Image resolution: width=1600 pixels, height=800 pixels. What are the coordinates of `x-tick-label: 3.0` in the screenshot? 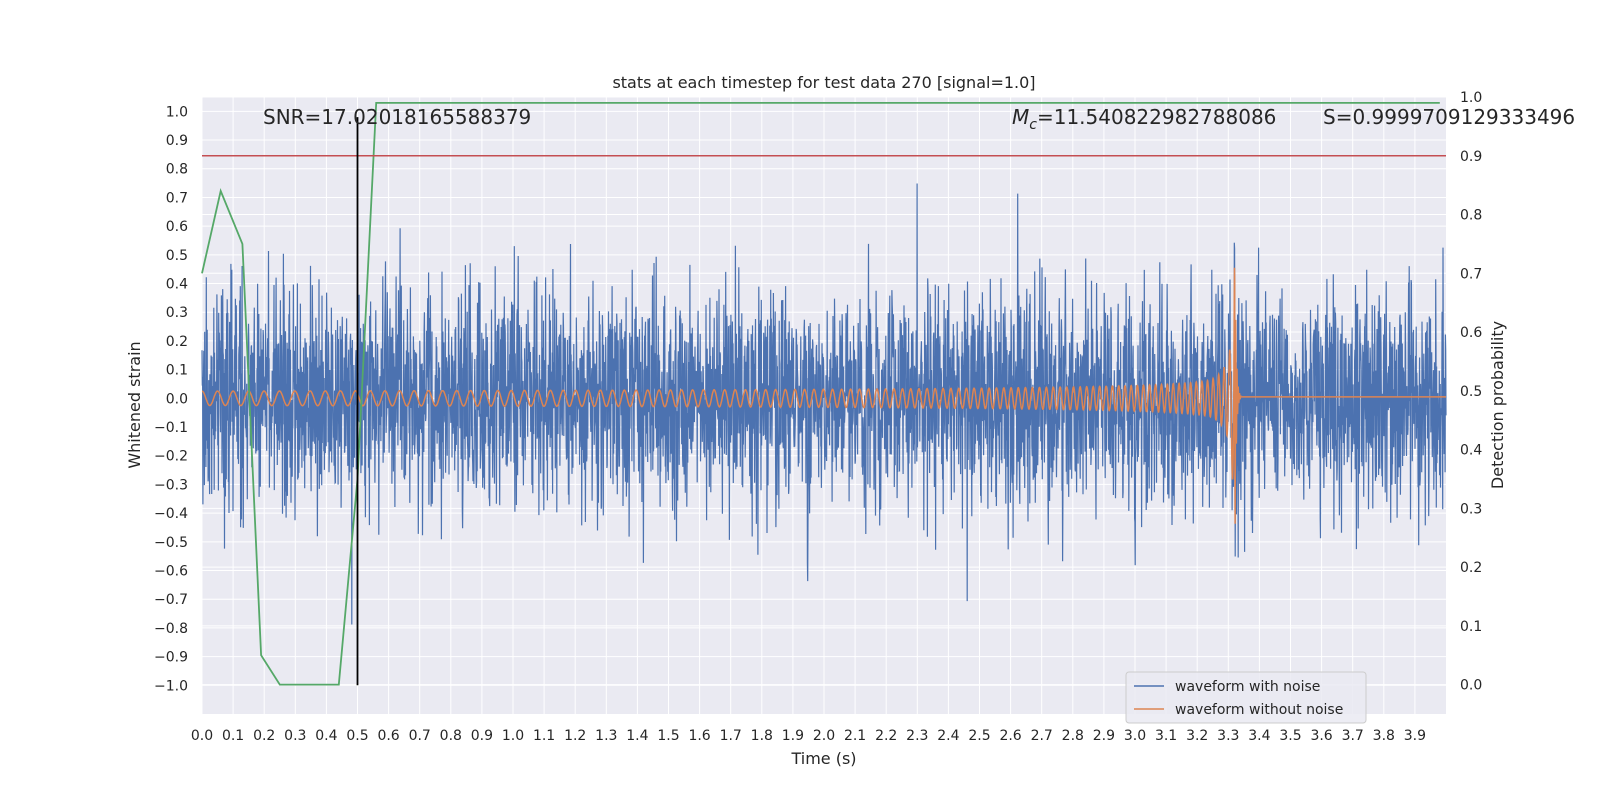 It's located at (1135, 736).